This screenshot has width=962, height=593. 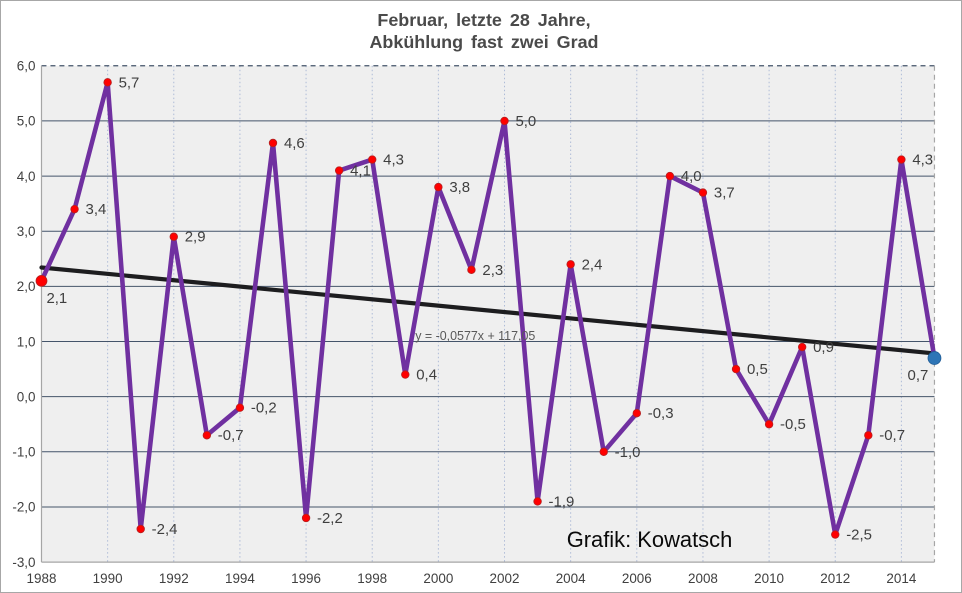 I want to click on data-point-label: 0,7, so click(x=918, y=375).